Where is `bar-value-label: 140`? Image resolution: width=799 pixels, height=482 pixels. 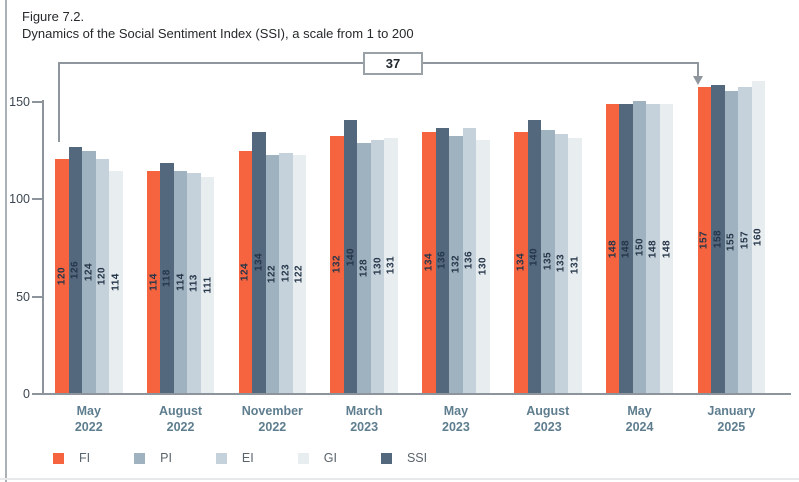 bar-value-label: 140 is located at coordinates (351, 256).